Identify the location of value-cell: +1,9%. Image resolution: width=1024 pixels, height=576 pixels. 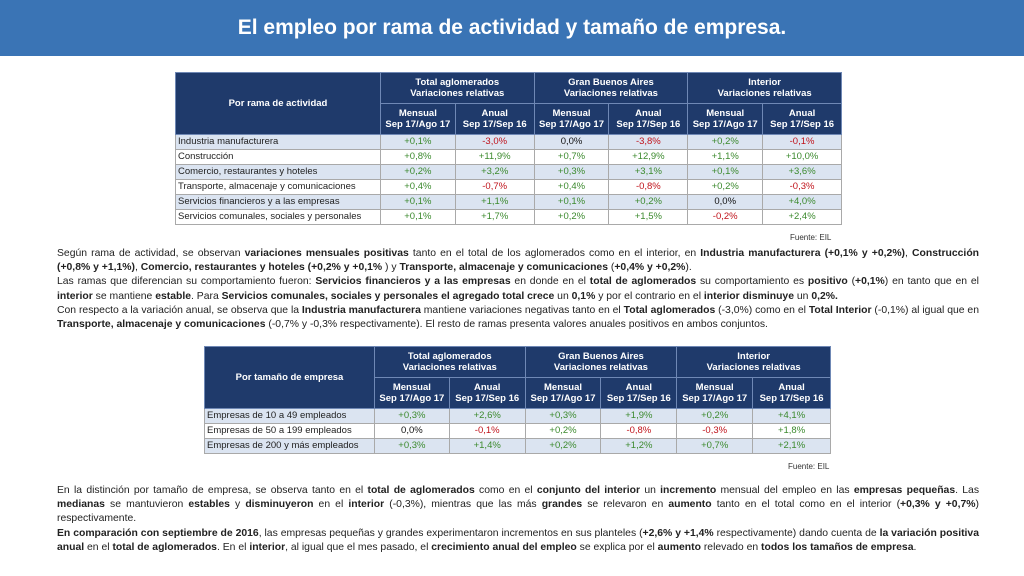
(639, 416).